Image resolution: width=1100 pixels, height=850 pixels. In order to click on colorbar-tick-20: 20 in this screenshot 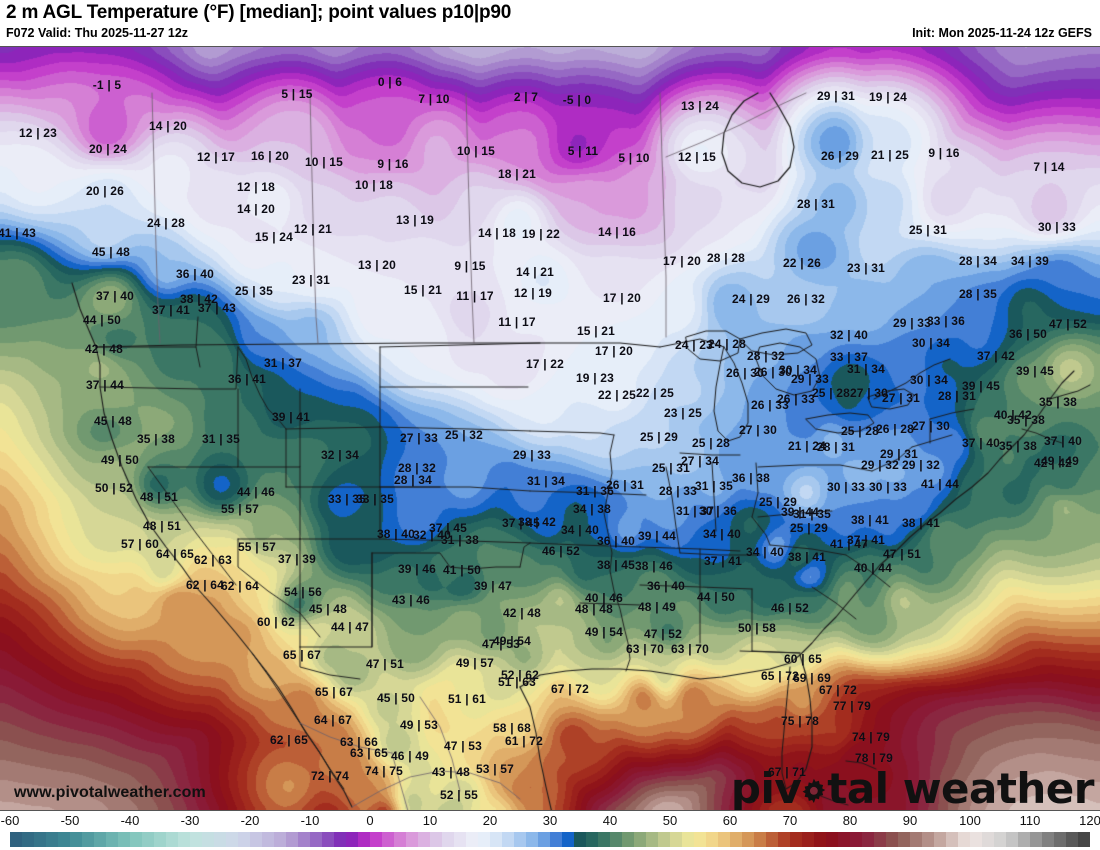, I will do `click(490, 820)`.